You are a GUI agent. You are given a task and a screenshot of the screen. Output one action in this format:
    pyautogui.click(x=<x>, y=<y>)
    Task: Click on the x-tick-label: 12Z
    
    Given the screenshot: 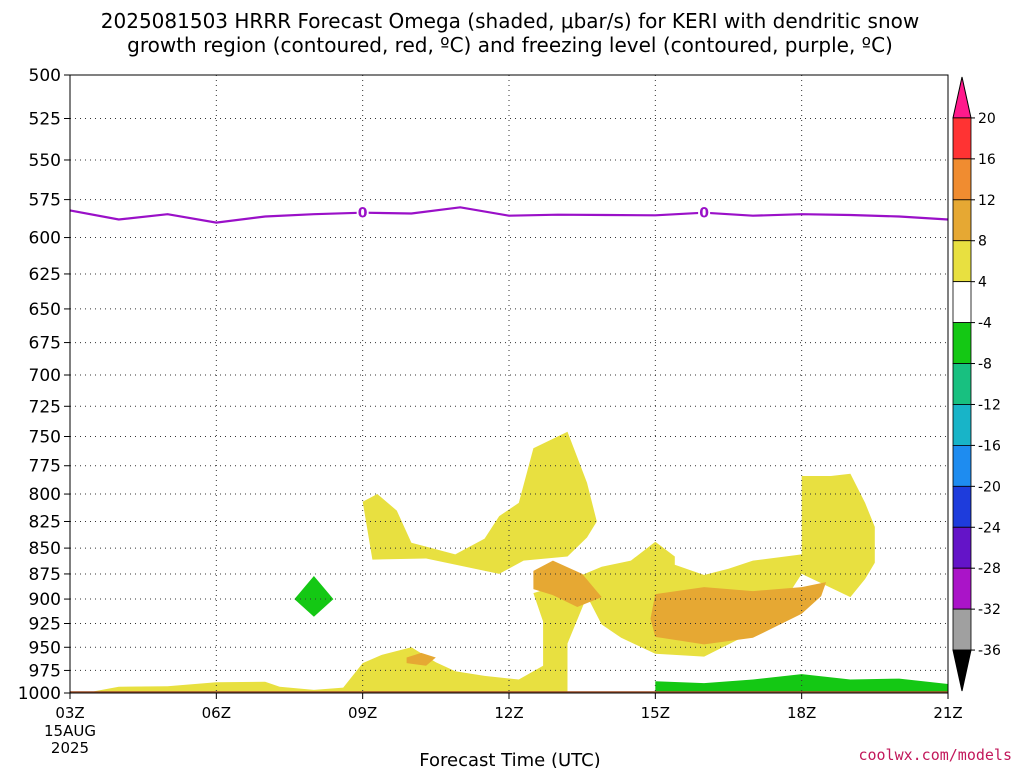 What is the action you would take?
    pyautogui.click(x=508, y=713)
    